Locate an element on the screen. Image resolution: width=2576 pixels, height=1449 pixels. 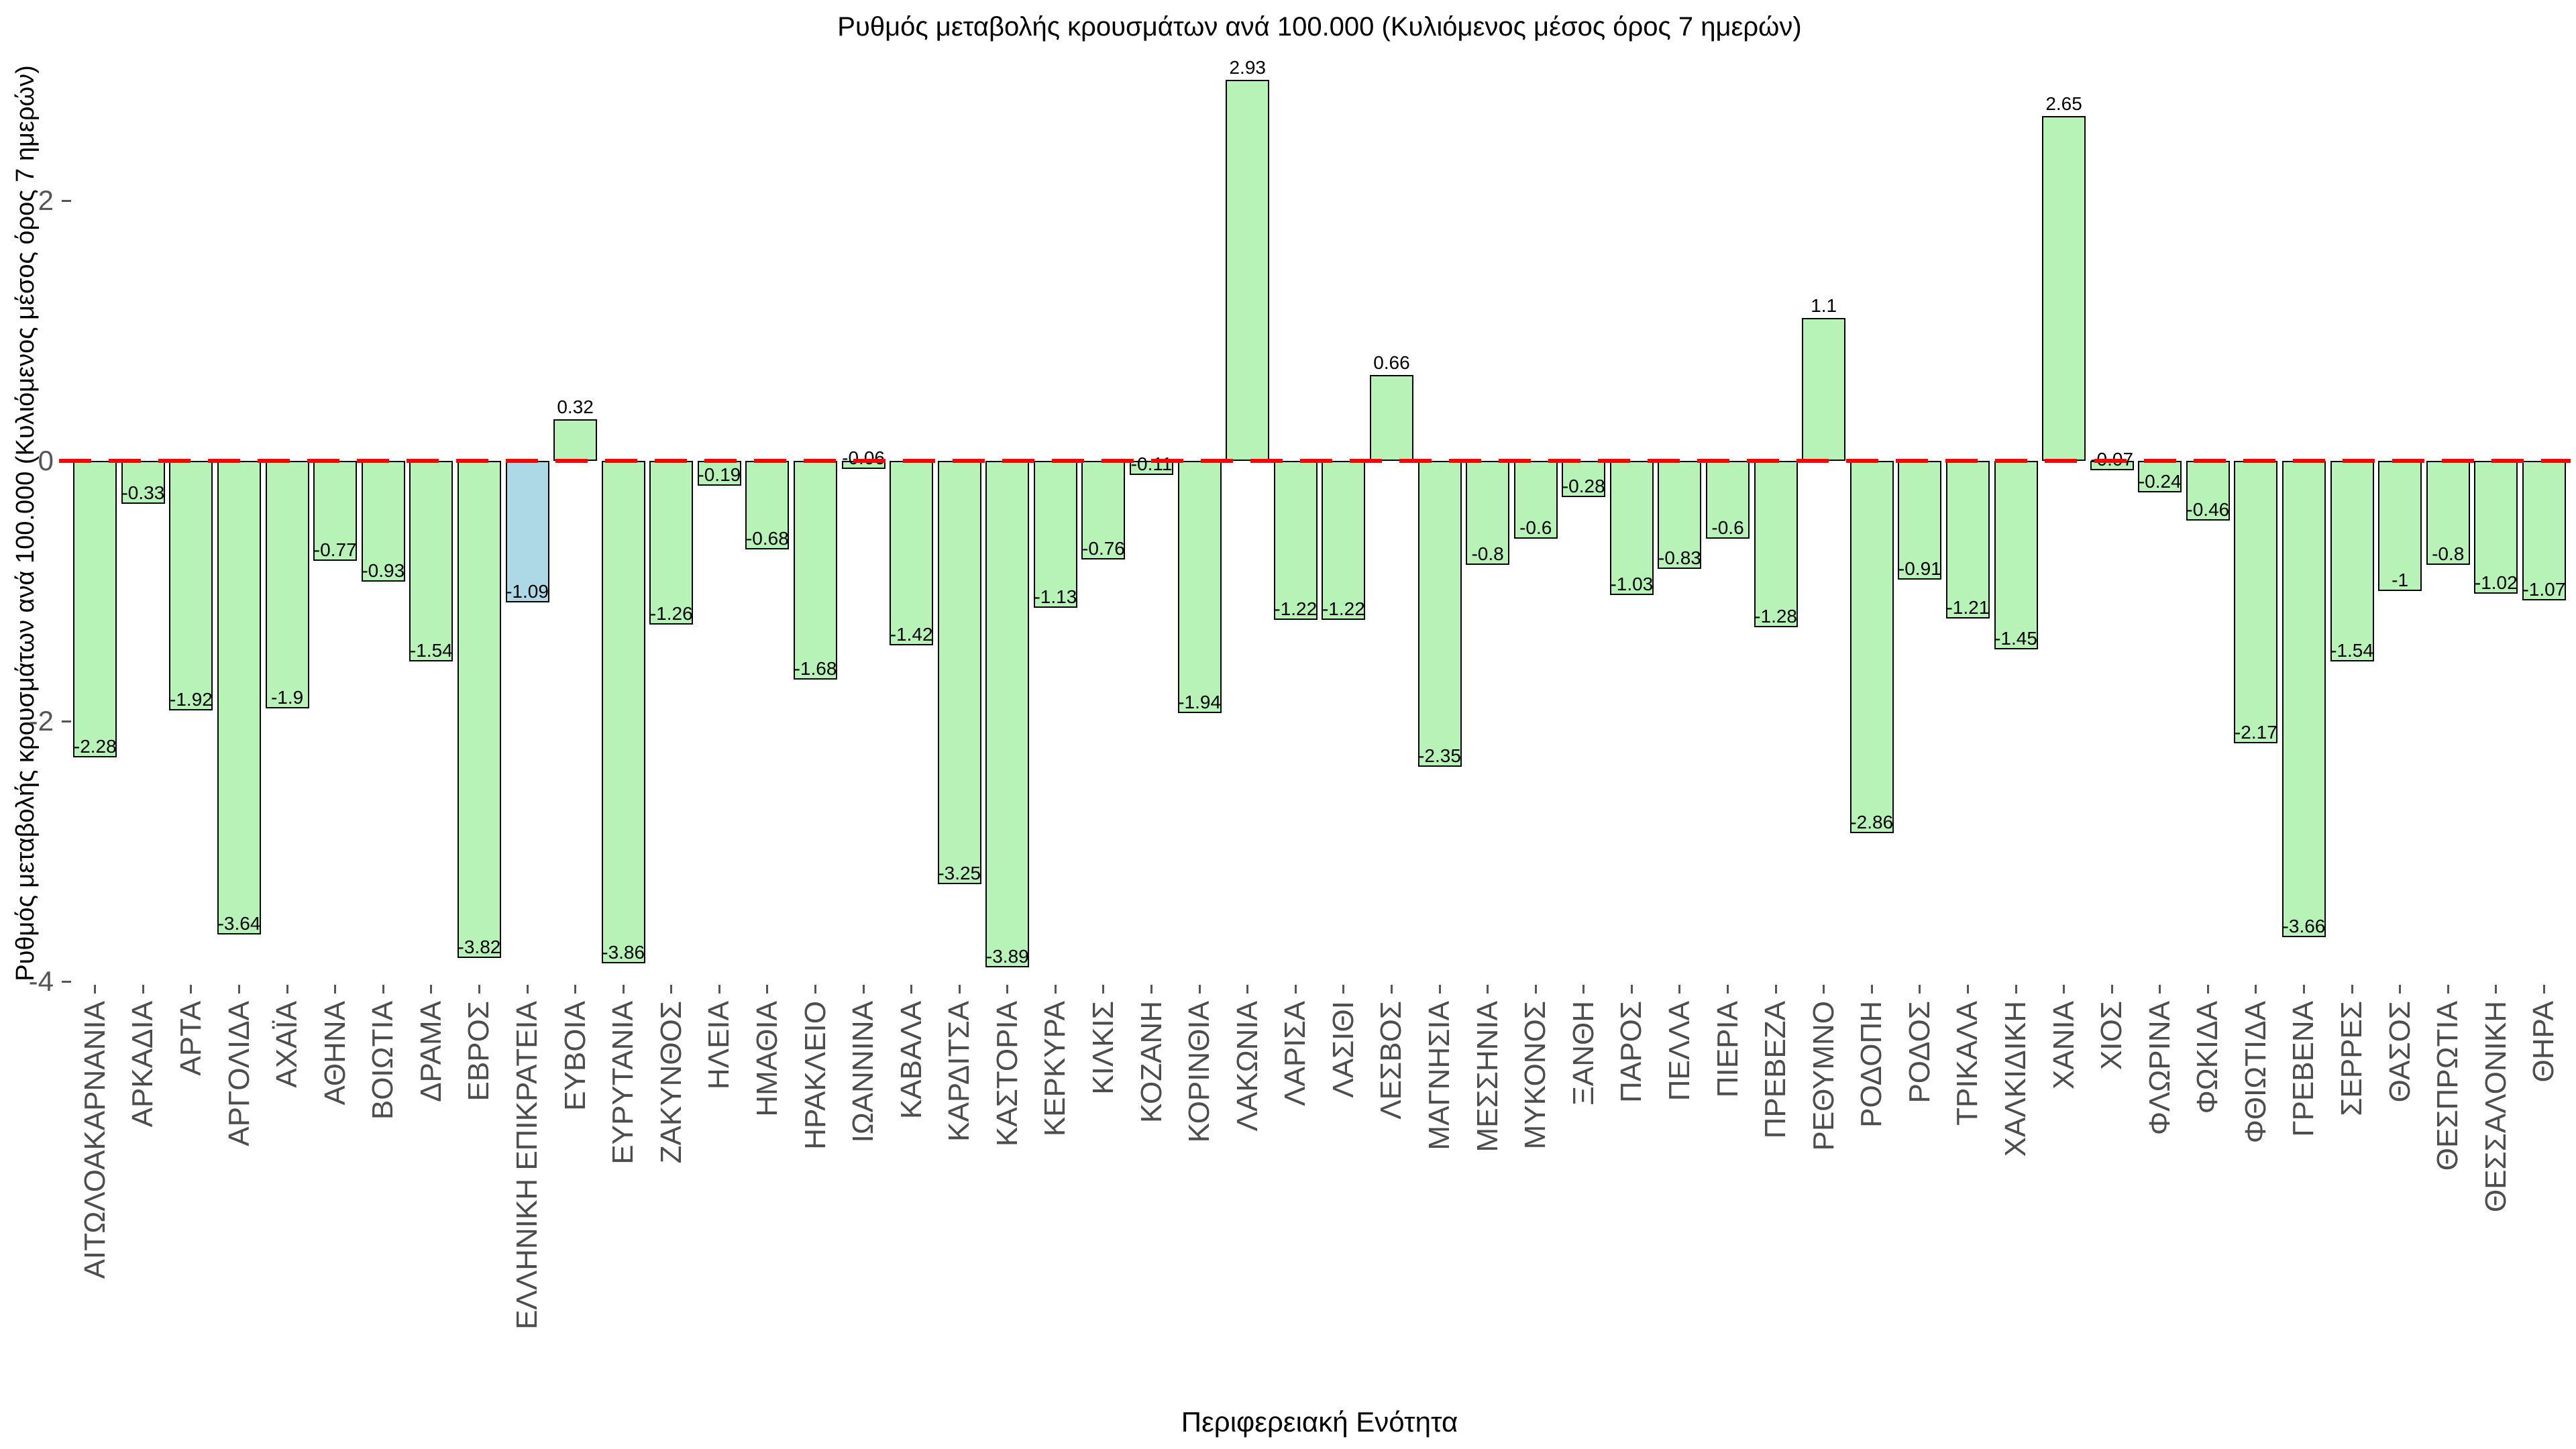
y-tick-mark is located at coordinates (66, 721).